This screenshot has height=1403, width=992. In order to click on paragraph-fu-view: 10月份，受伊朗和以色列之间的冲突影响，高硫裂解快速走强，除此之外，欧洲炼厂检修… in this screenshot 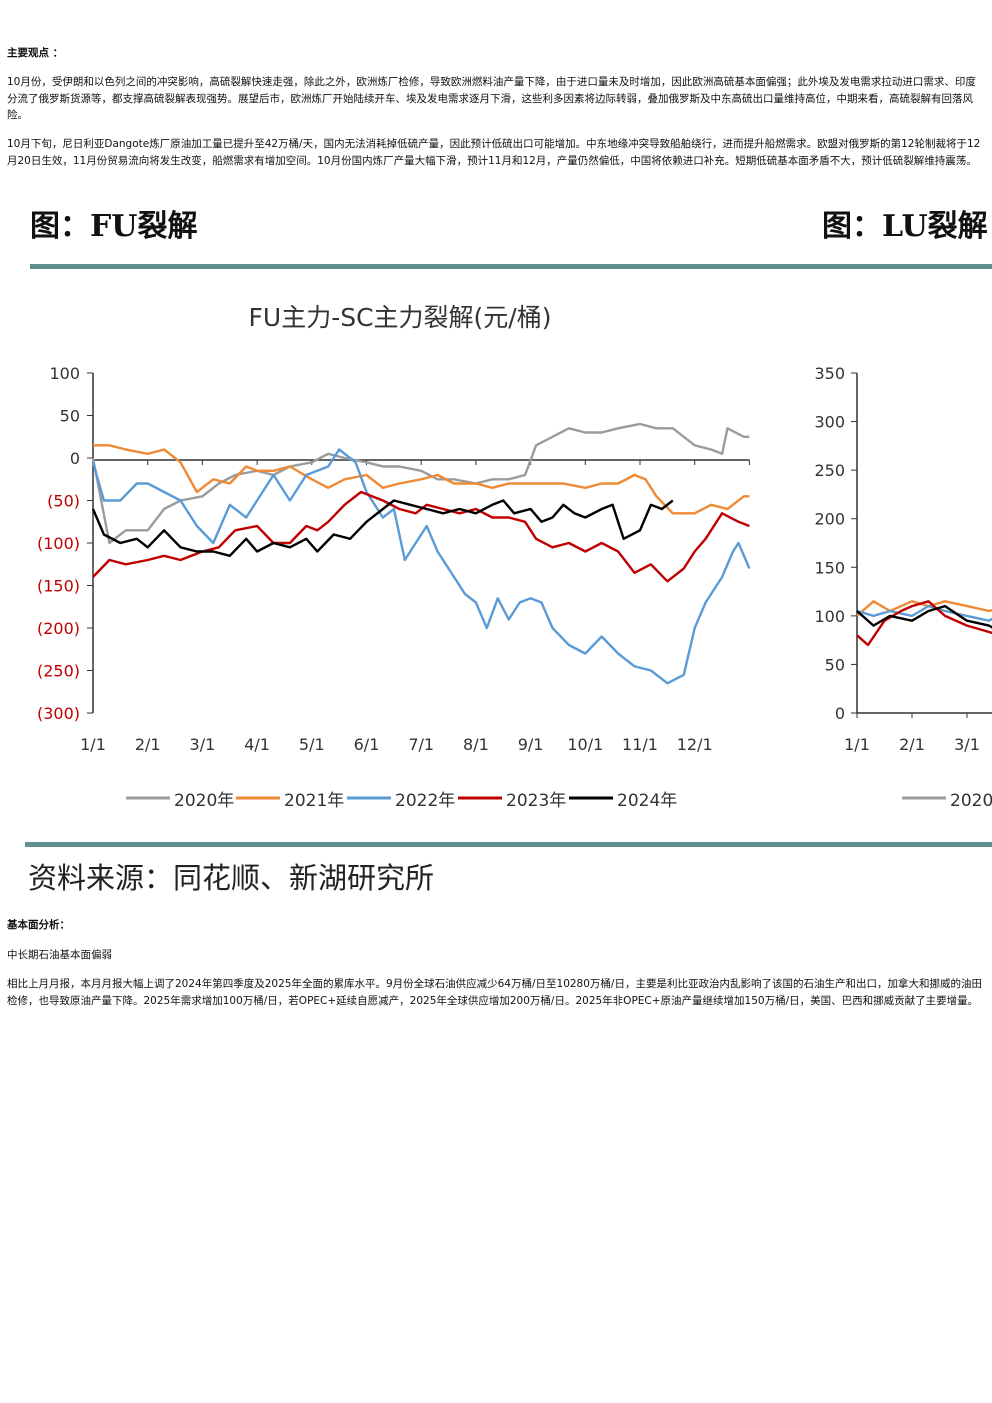, I will do `click(491, 98)`.